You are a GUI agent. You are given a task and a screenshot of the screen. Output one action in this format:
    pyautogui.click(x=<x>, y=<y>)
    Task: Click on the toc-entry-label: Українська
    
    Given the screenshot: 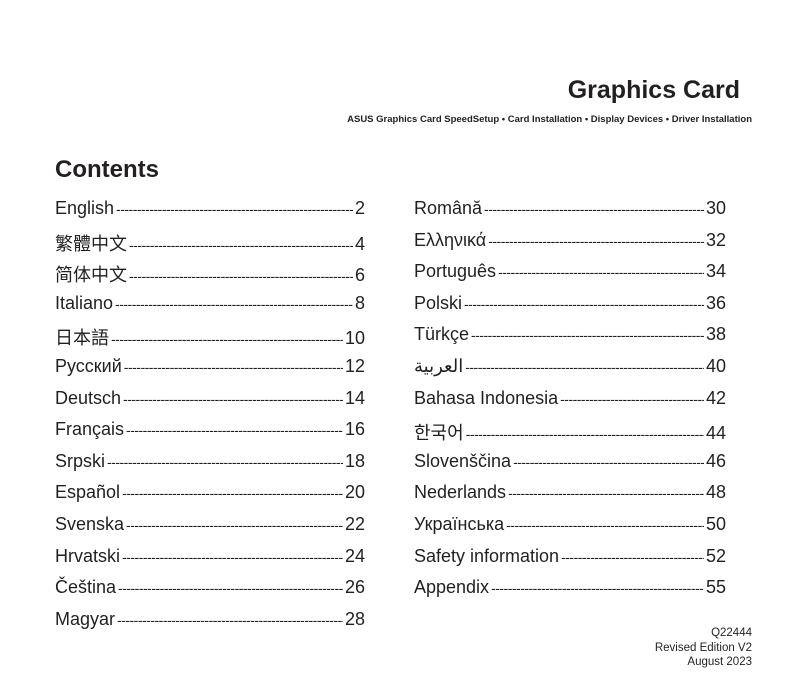 What is the action you would take?
    pyautogui.click(x=459, y=523)
    